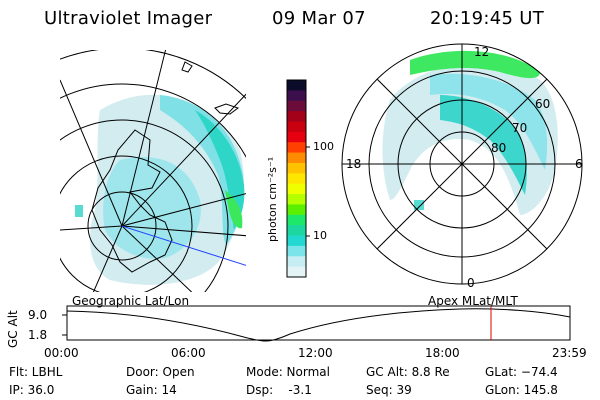  What do you see at coordinates (38, 335) in the screenshot?
I see `timeline-y-bottom: 1.8` at bounding box center [38, 335].